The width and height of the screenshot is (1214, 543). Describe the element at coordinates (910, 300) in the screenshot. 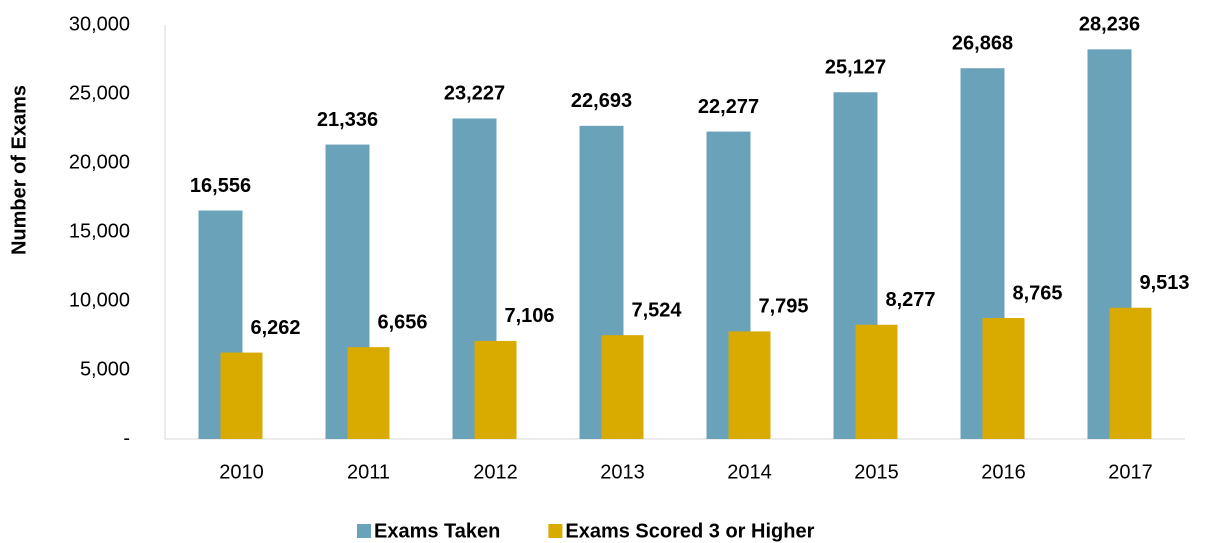

I see `data-label: 8,277` at that location.